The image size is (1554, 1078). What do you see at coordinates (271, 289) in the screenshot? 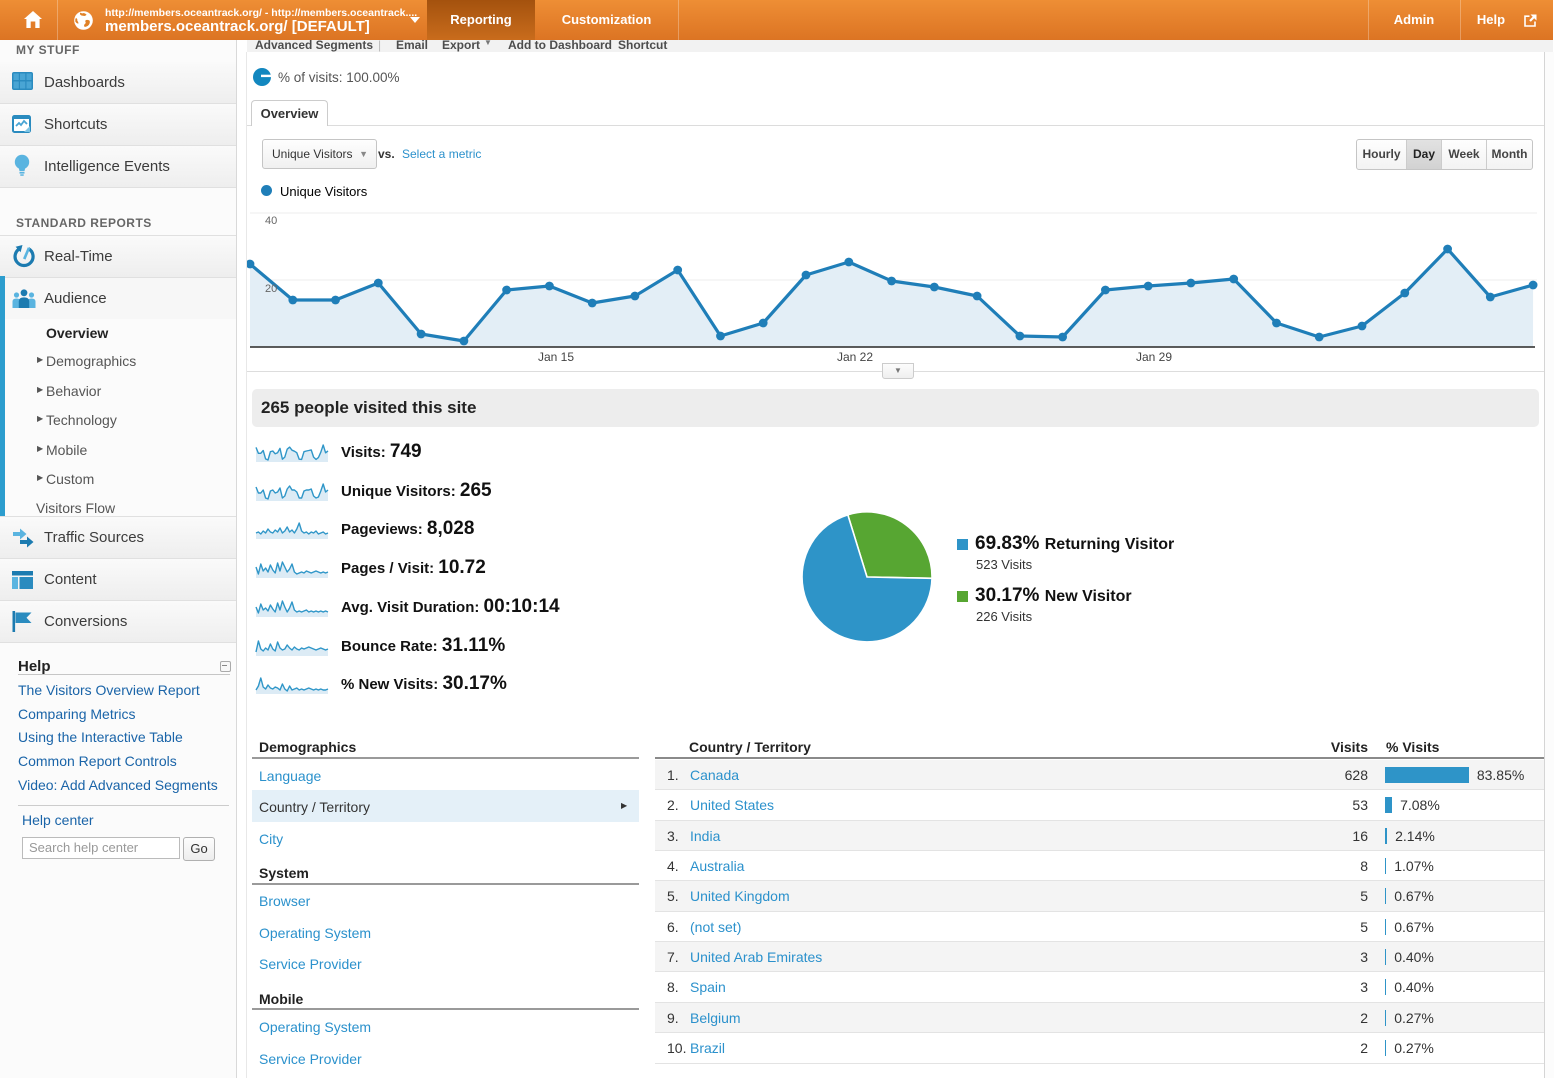
I see `svg-text: 20` at bounding box center [271, 289].